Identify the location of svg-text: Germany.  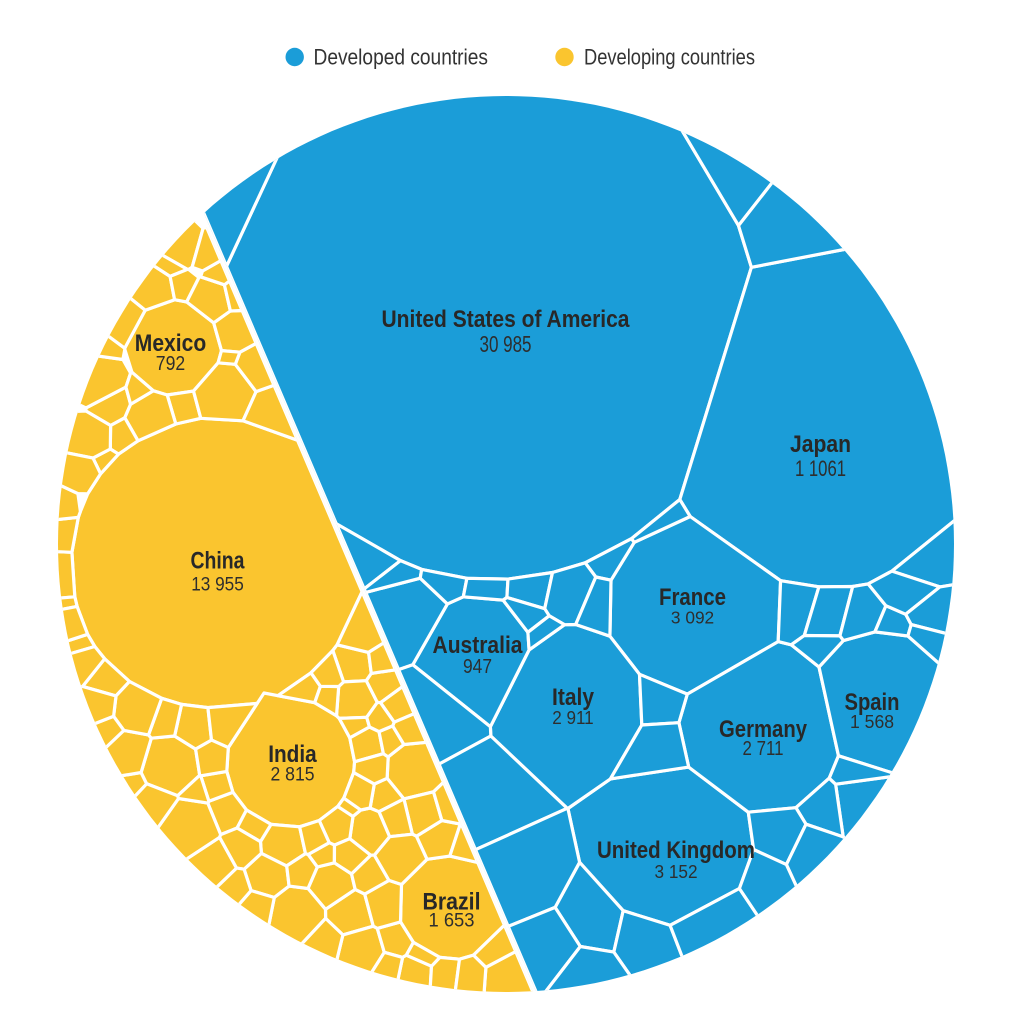
(763, 729).